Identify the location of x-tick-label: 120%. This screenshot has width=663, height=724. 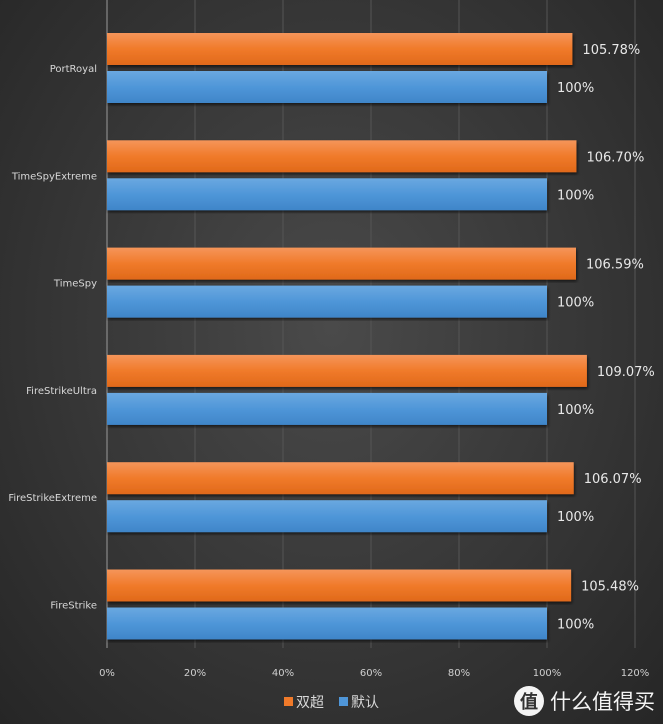
(635, 673).